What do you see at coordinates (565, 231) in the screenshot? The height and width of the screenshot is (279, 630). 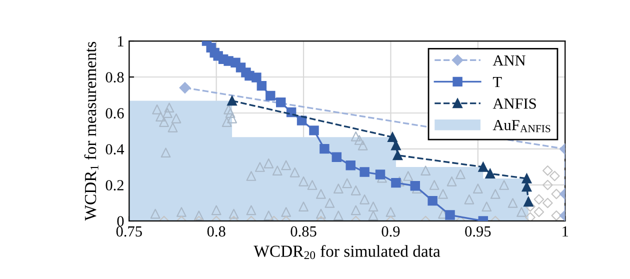 I see `x-tick-label: 1` at bounding box center [565, 231].